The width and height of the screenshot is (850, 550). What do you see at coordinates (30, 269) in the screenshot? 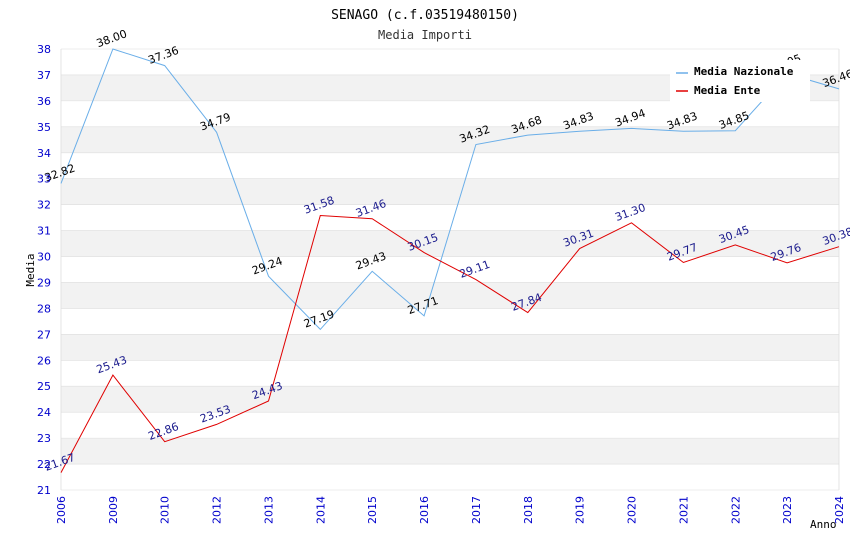
I see `y-axis-label: Media` at bounding box center [30, 269].